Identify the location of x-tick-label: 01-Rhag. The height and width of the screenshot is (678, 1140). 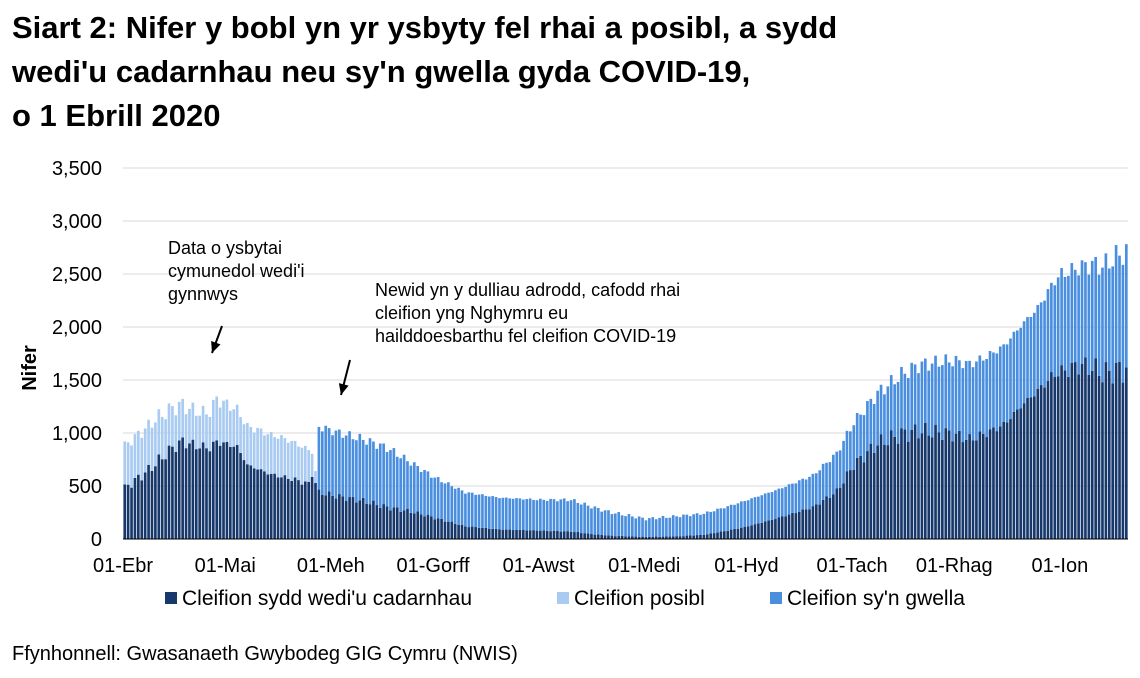
(954, 566).